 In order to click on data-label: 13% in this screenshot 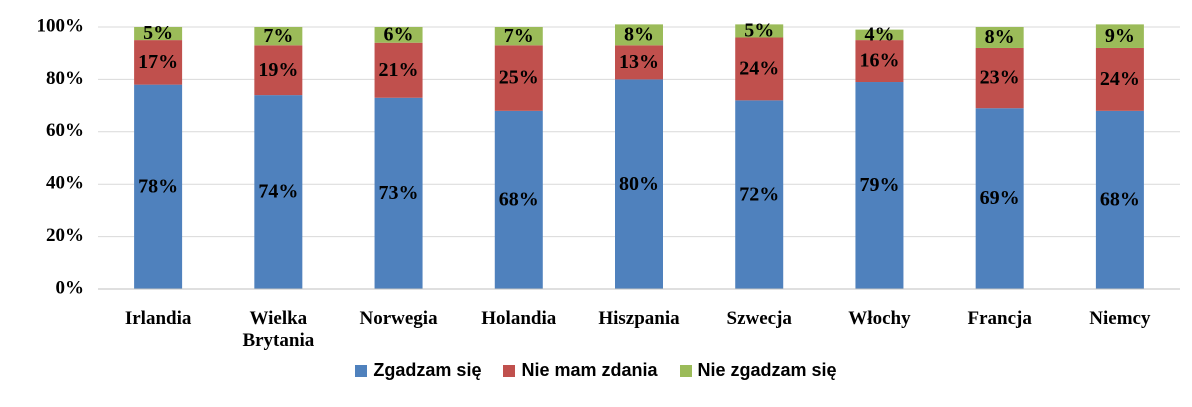, I will do `click(639, 62)`.